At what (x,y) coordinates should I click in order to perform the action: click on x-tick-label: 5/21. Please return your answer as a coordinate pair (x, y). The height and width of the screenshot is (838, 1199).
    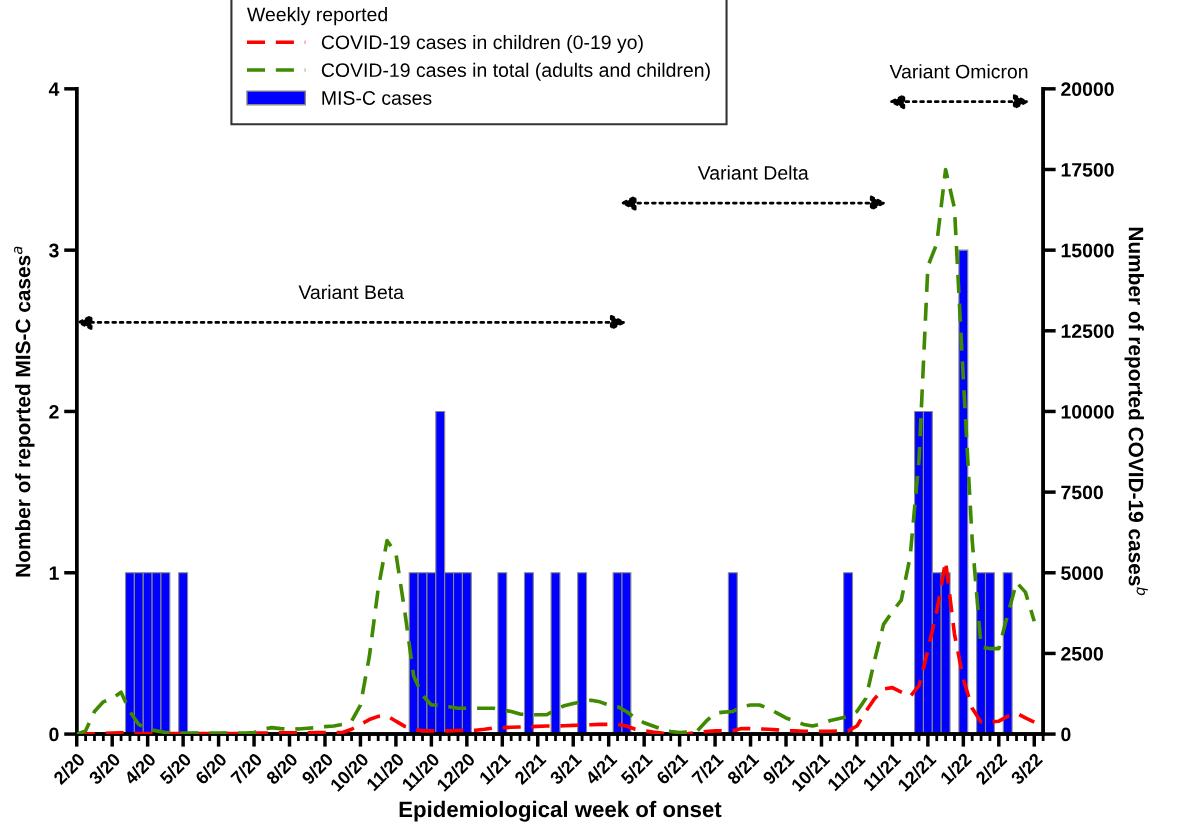
    Looking at the image, I should click on (636, 768).